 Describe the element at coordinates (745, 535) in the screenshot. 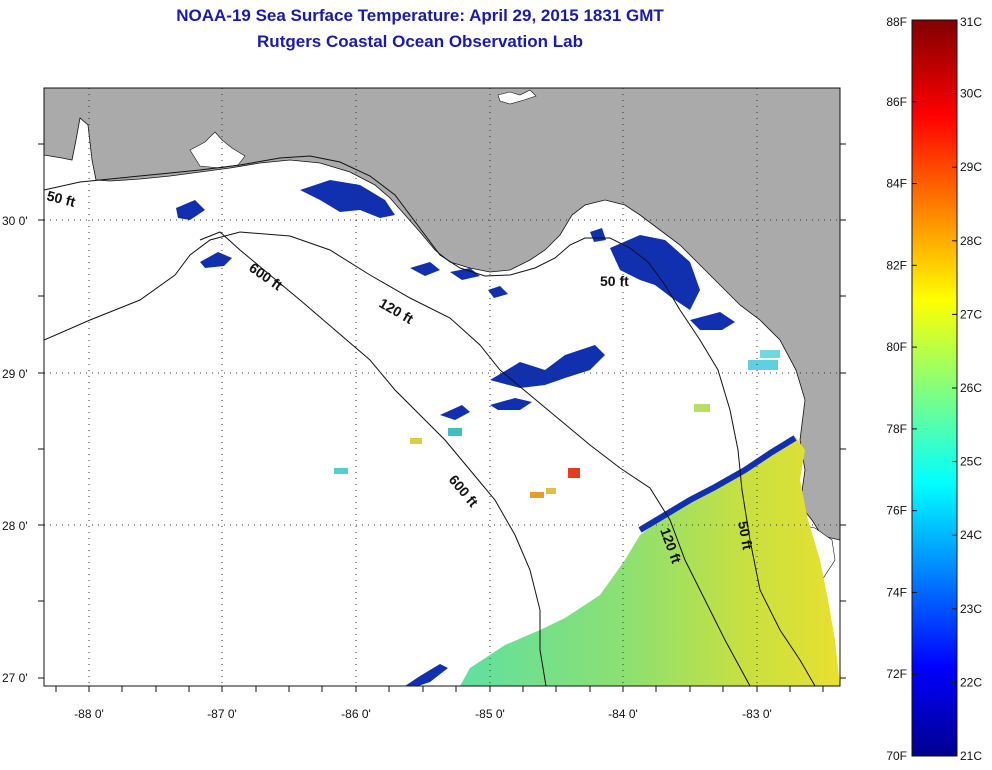

I see `contour-label-50ft-south: 50 ft` at that location.